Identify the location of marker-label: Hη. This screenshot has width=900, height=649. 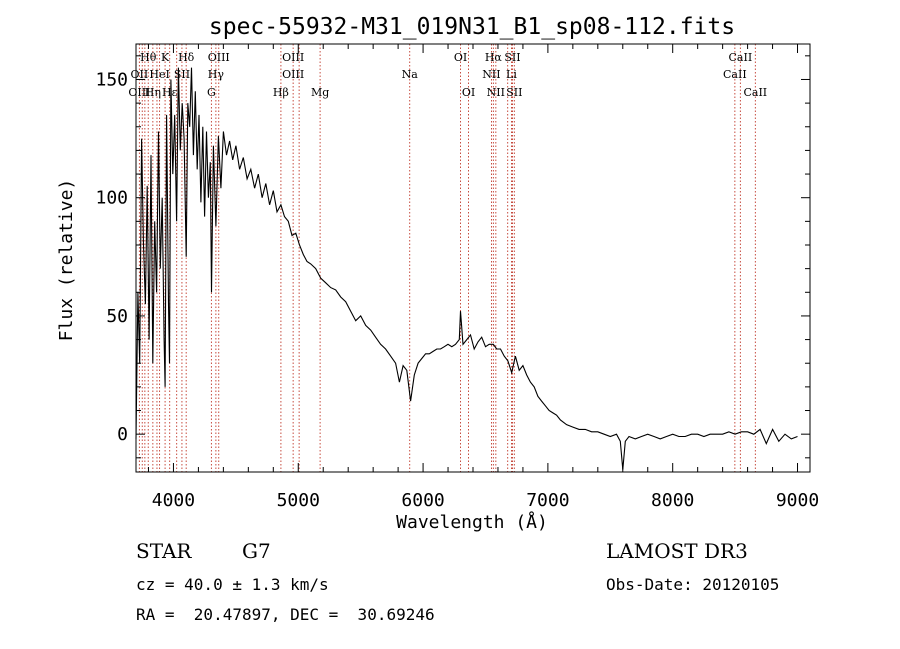
(153, 92).